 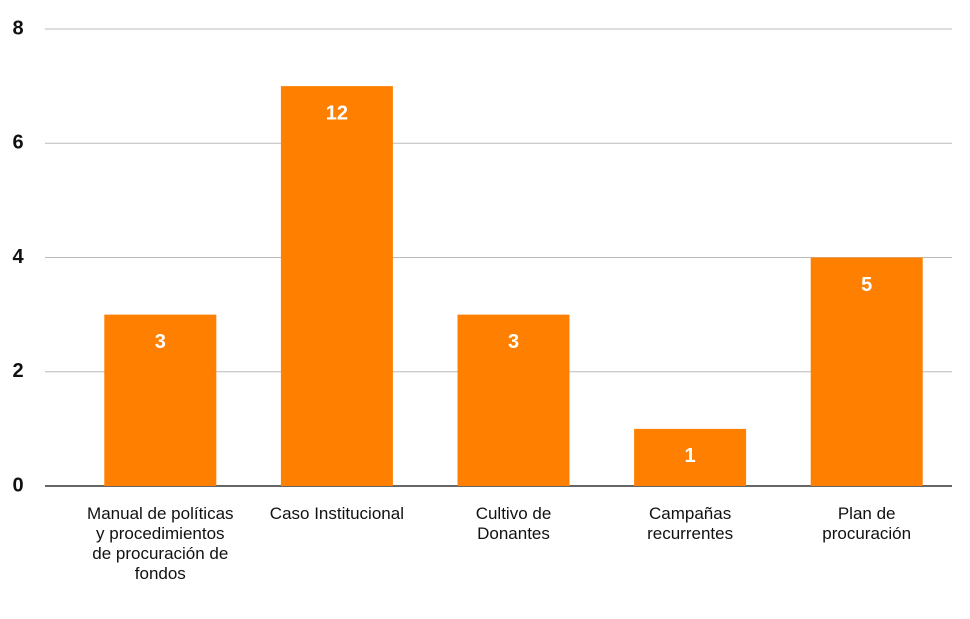 What do you see at coordinates (18, 257) in the screenshot?
I see `y-tick-label: 4` at bounding box center [18, 257].